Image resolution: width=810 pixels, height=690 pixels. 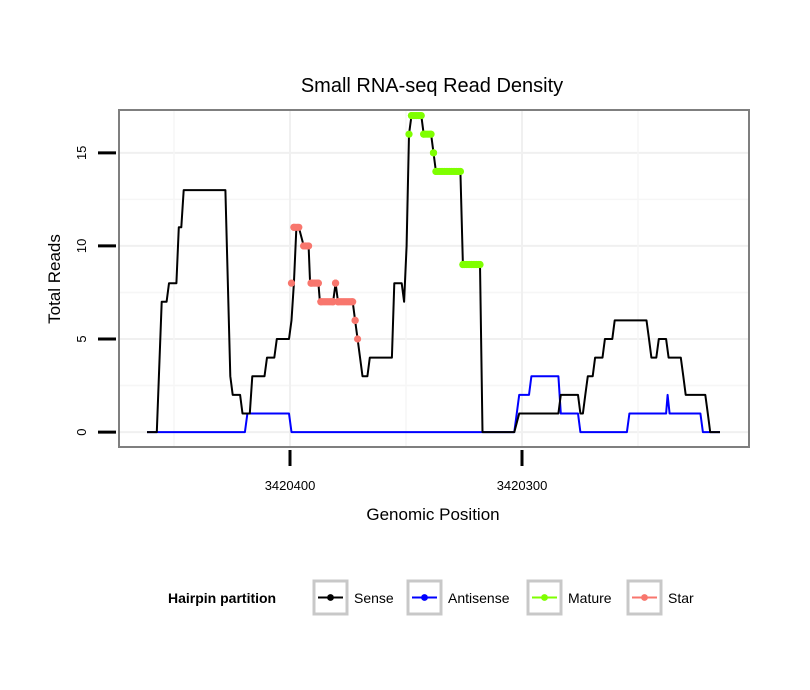 What do you see at coordinates (290, 485) in the screenshot?
I see `x-tick-label: 3420400` at bounding box center [290, 485].